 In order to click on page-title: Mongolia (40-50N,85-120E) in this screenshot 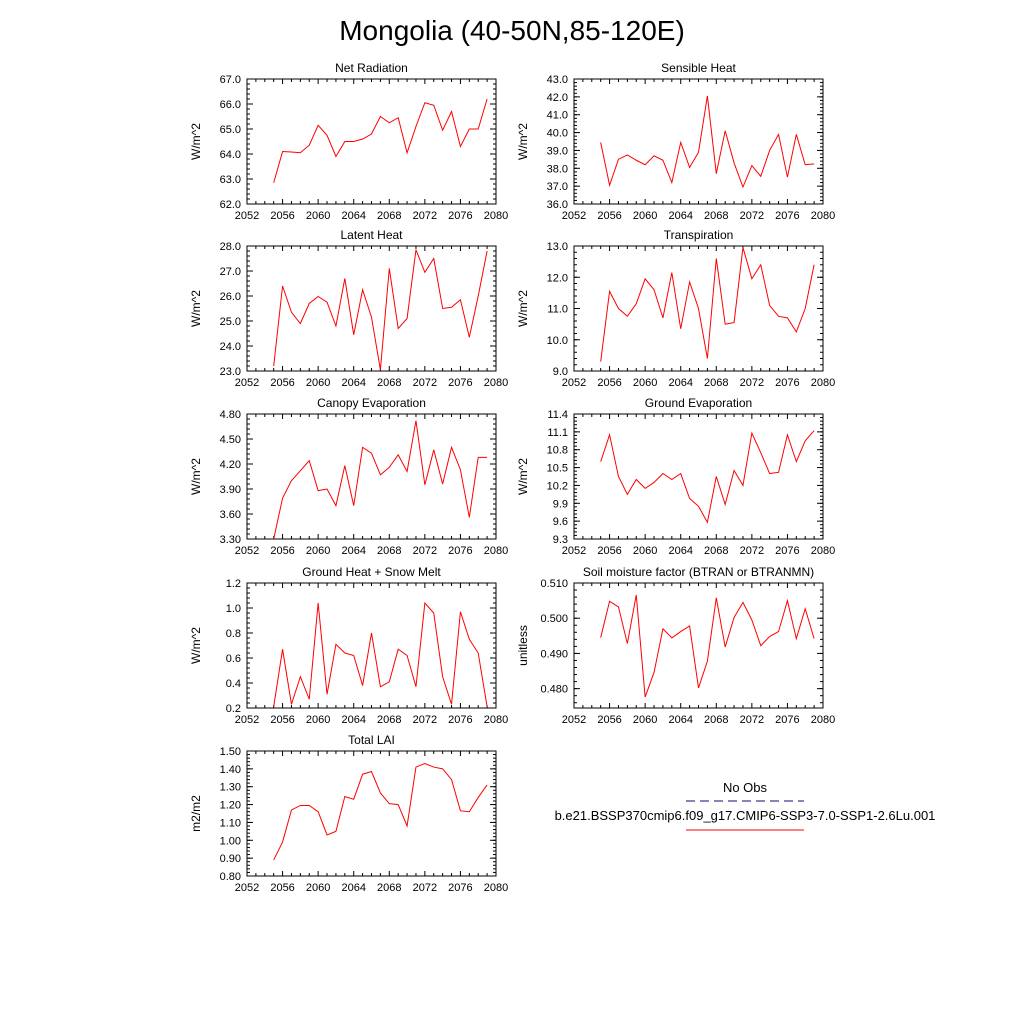, I will do `click(512, 30)`.